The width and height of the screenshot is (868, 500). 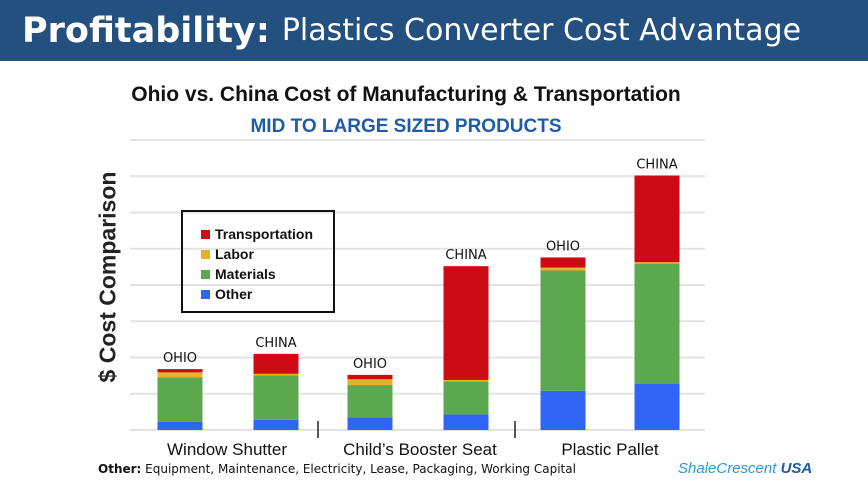 I want to click on legend: Transportation Labor Materials Other, so click(x=258, y=261).